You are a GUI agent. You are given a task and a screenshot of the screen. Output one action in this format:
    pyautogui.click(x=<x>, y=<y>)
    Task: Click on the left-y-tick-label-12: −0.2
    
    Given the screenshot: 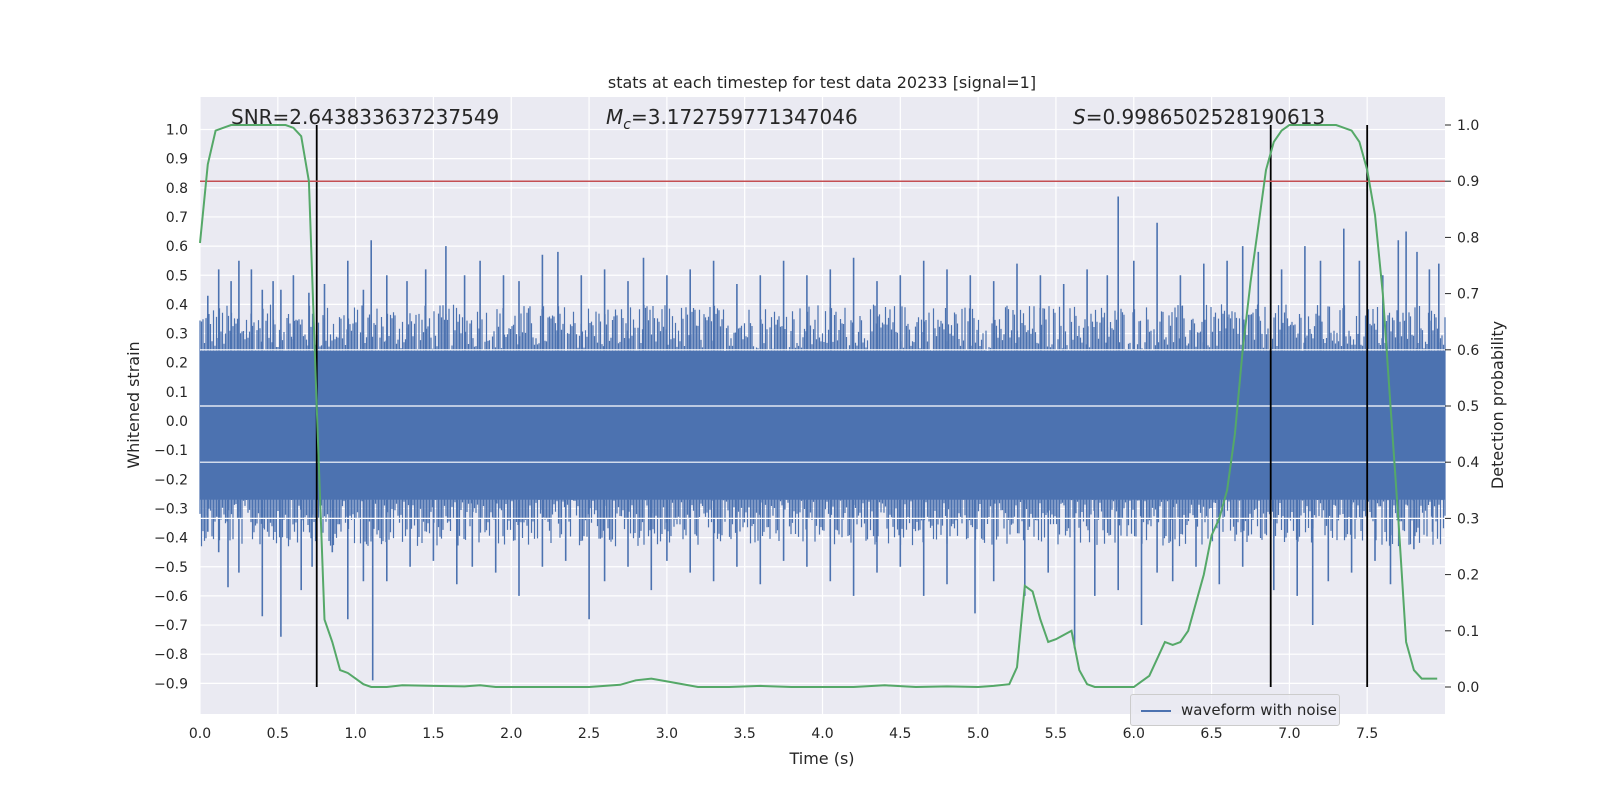 What is the action you would take?
    pyautogui.click(x=171, y=480)
    